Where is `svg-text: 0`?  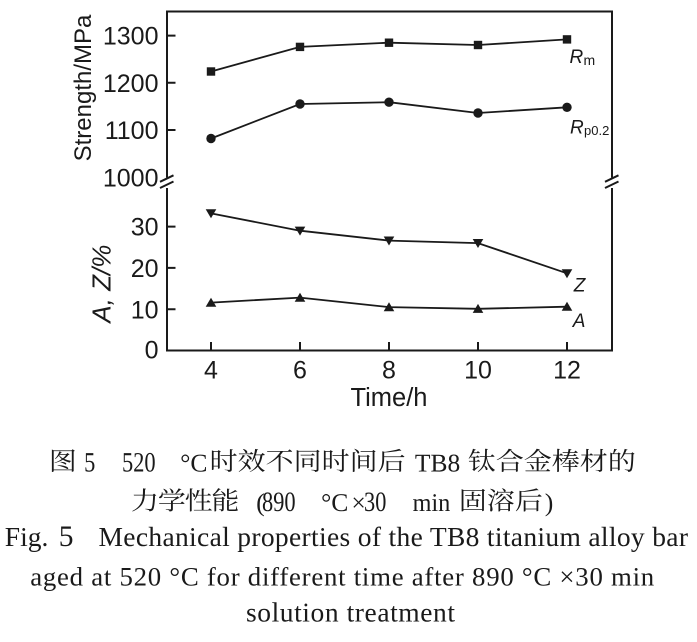 svg-text: 0 is located at coordinates (152, 350).